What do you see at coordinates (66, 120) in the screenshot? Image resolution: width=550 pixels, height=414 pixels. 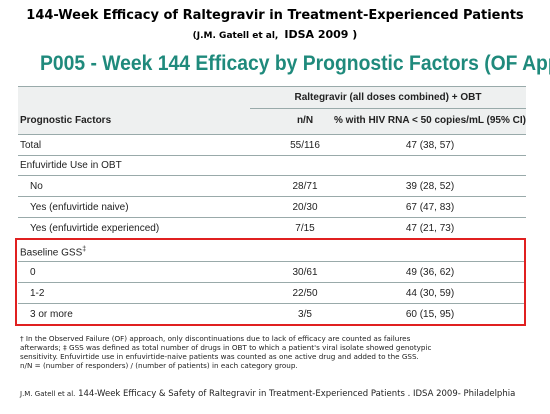 I see `column-header: Prognostic Factors` at bounding box center [66, 120].